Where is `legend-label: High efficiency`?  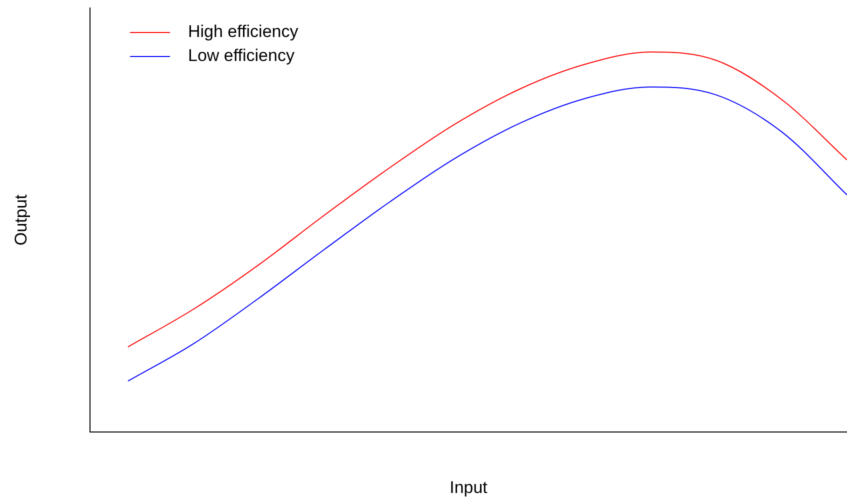 legend-label: High efficiency is located at coordinates (243, 32).